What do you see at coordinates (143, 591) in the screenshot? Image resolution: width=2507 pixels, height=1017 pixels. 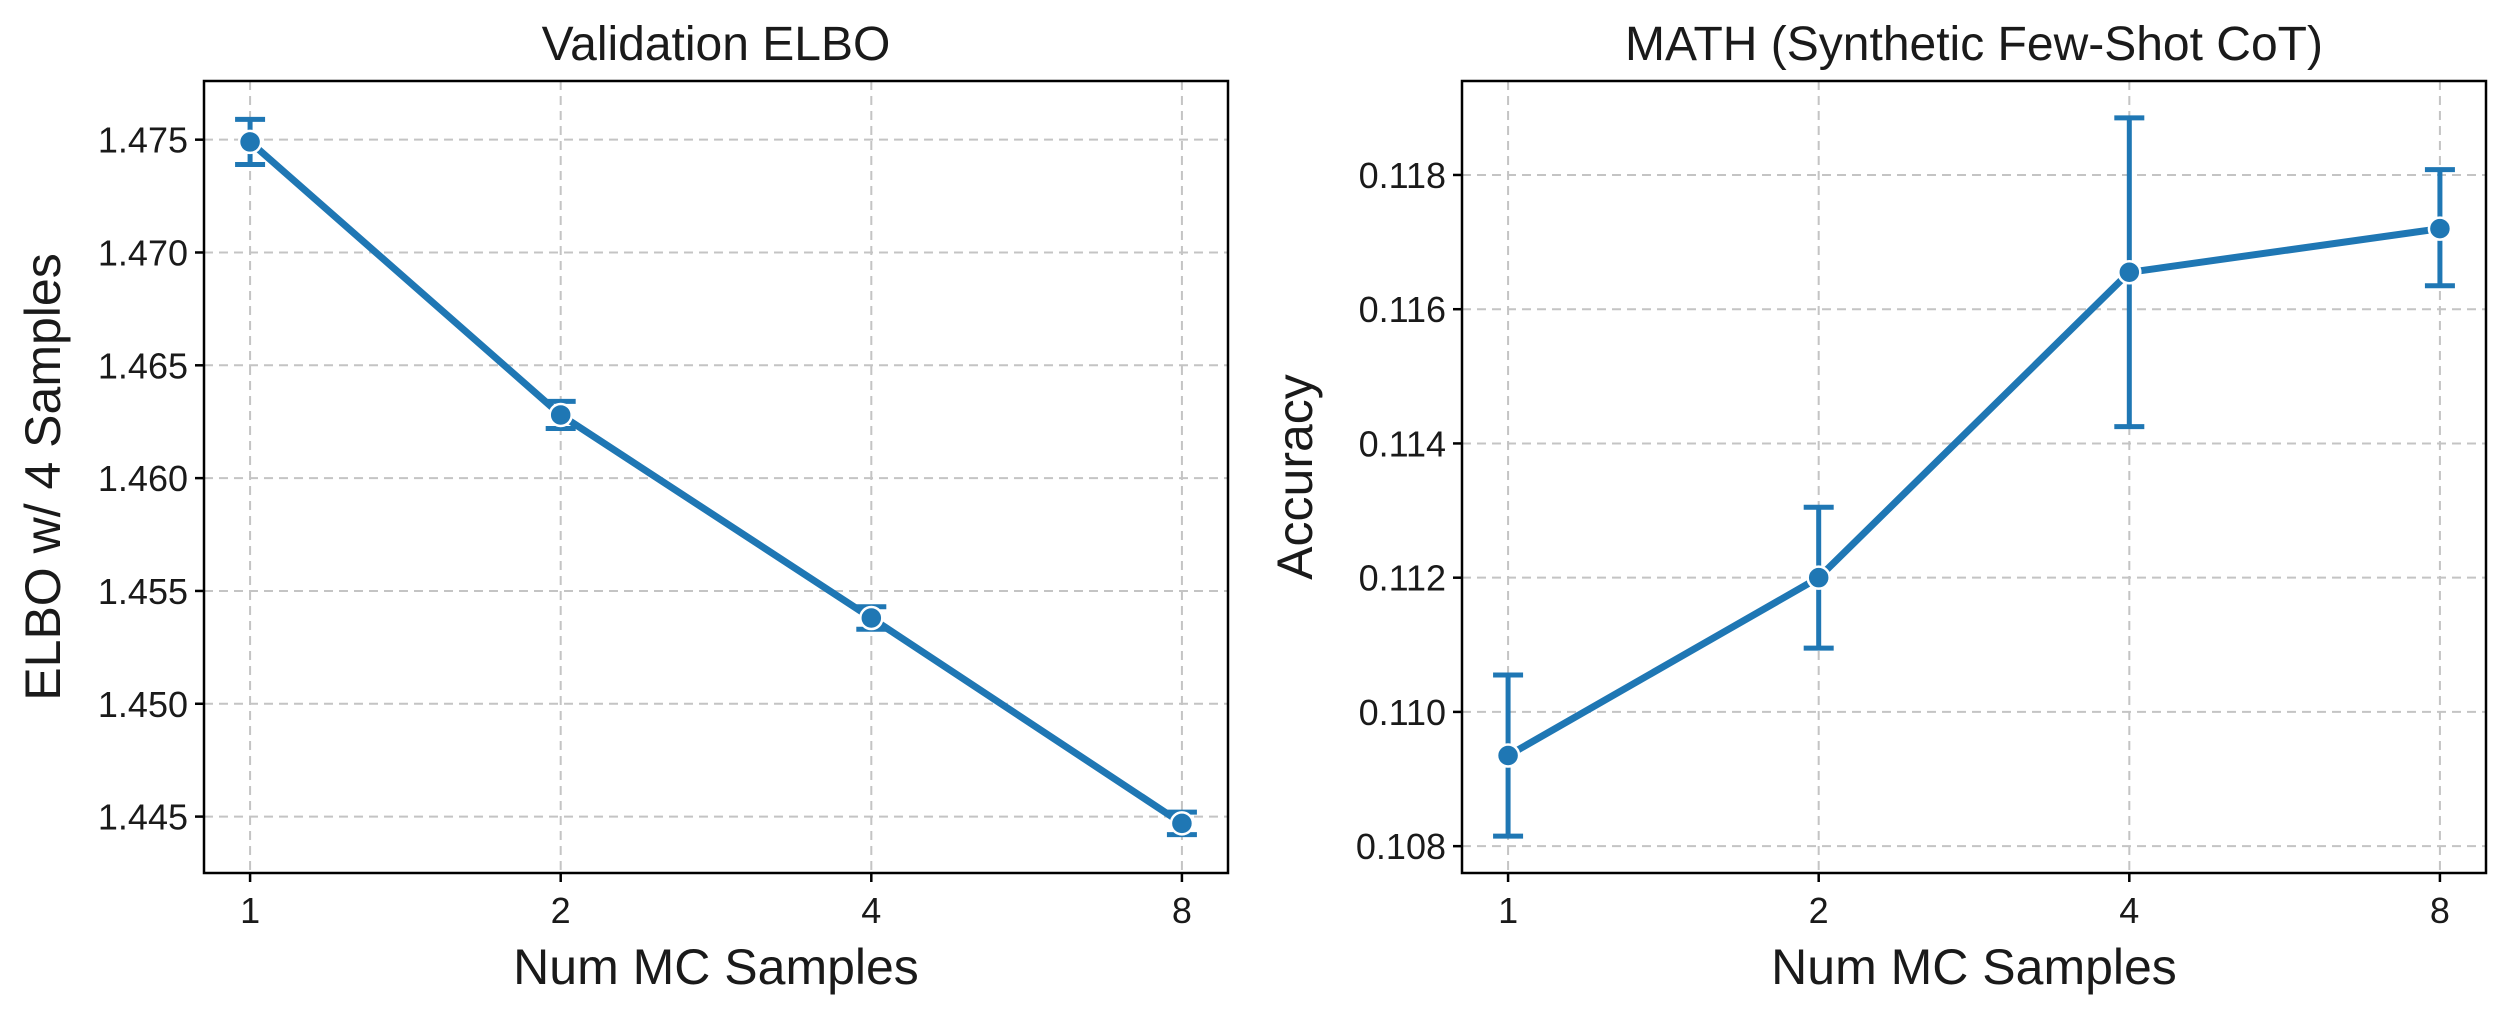 I see `y-tick-label: 1.455` at bounding box center [143, 591].